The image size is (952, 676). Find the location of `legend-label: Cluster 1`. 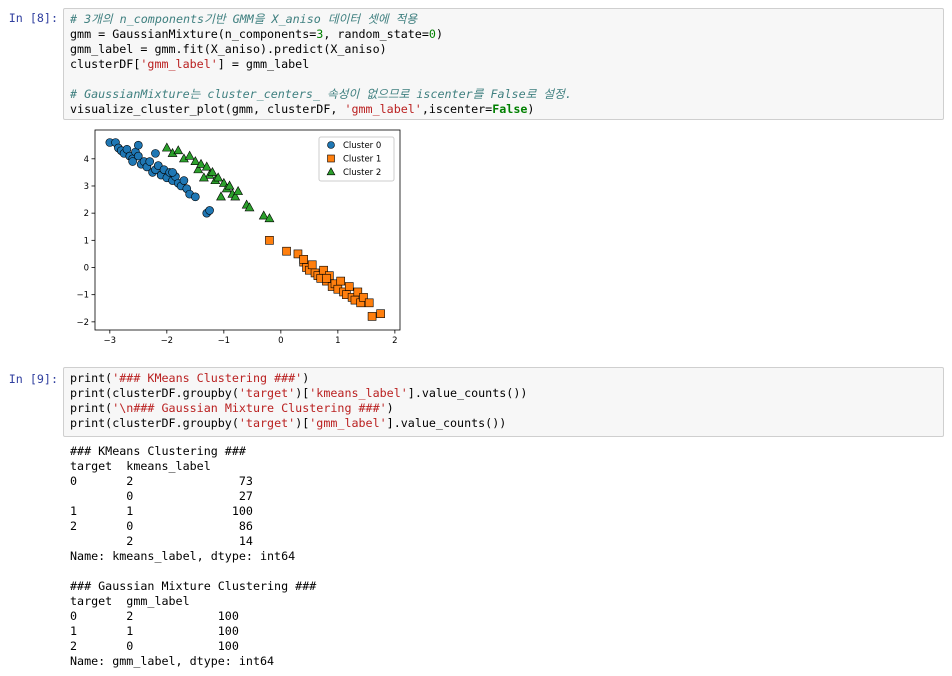

legend-label: Cluster 1 is located at coordinates (362, 160).